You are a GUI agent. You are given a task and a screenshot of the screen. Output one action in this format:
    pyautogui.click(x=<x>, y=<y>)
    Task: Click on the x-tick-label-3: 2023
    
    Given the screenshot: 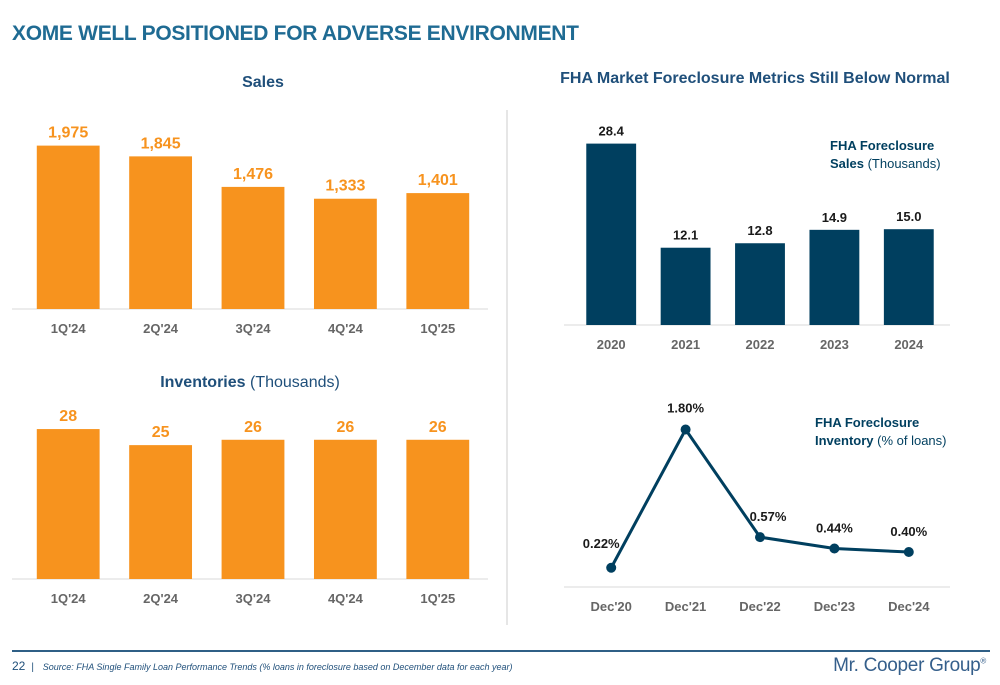 What is the action you would take?
    pyautogui.click(x=834, y=344)
    